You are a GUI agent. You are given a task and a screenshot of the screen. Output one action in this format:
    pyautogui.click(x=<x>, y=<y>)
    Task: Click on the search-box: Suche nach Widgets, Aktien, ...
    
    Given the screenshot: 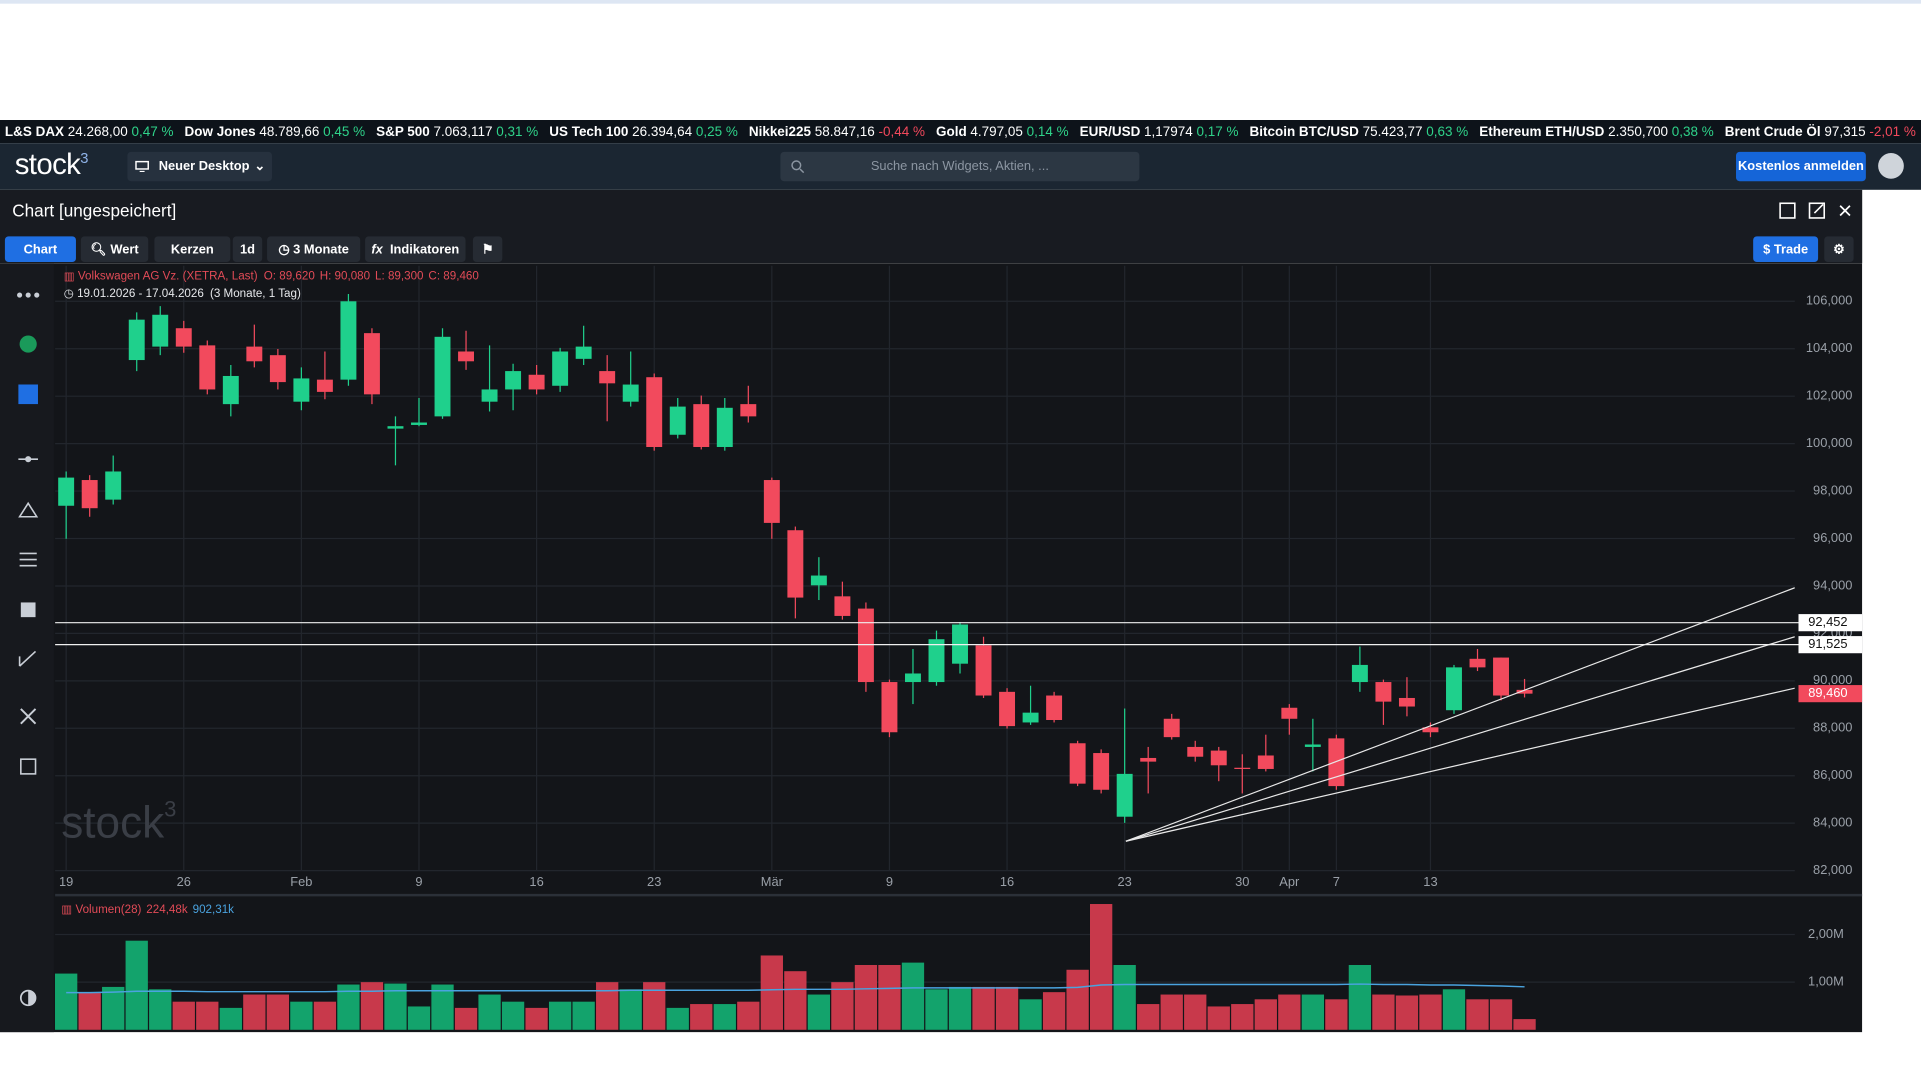 What is the action you would take?
    pyautogui.click(x=960, y=166)
    